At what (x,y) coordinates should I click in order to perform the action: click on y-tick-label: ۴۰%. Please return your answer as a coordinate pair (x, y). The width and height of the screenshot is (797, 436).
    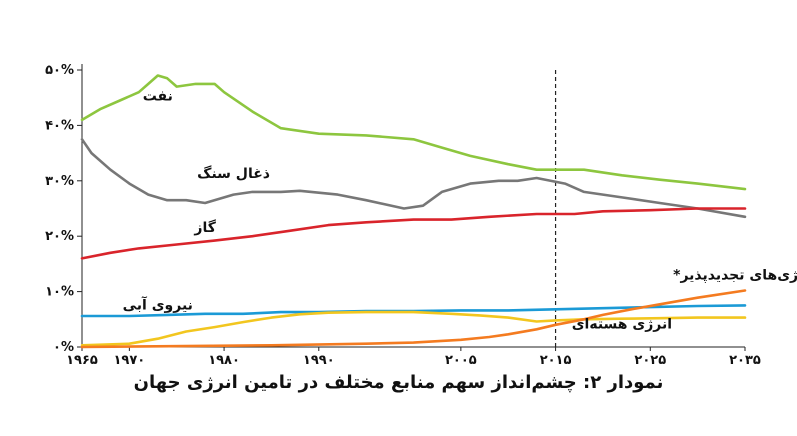
    Looking at the image, I should click on (59, 125).